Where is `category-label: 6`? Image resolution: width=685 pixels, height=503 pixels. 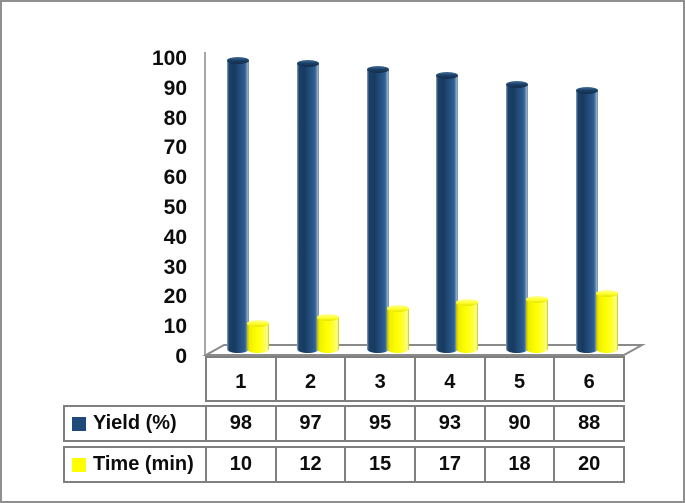
category-label: 6 is located at coordinates (588, 379).